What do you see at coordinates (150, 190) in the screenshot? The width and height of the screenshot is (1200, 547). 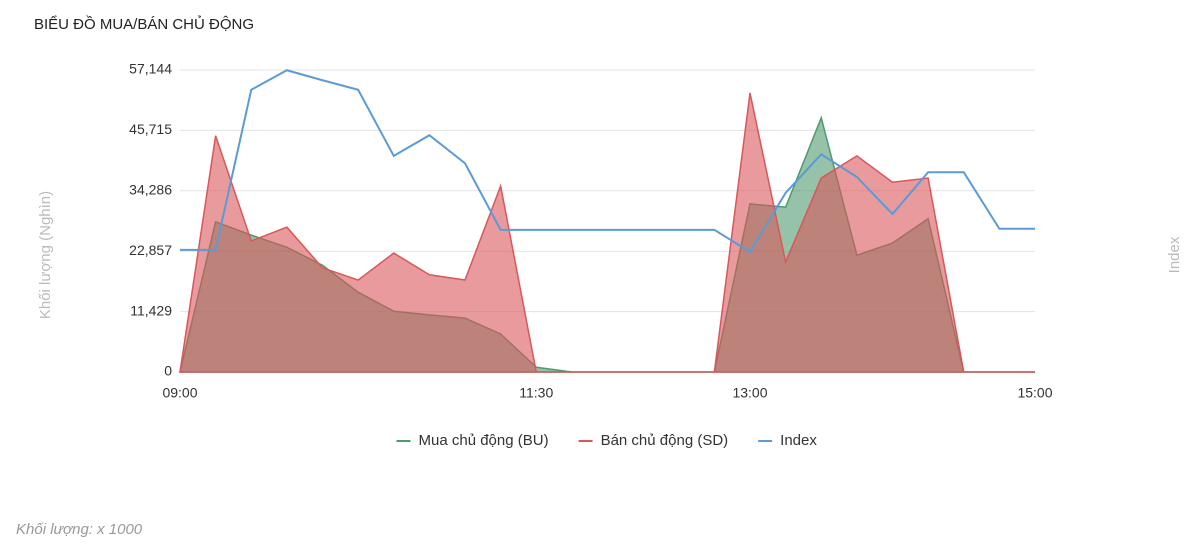 I see `y-tick-label: 34,286` at bounding box center [150, 190].